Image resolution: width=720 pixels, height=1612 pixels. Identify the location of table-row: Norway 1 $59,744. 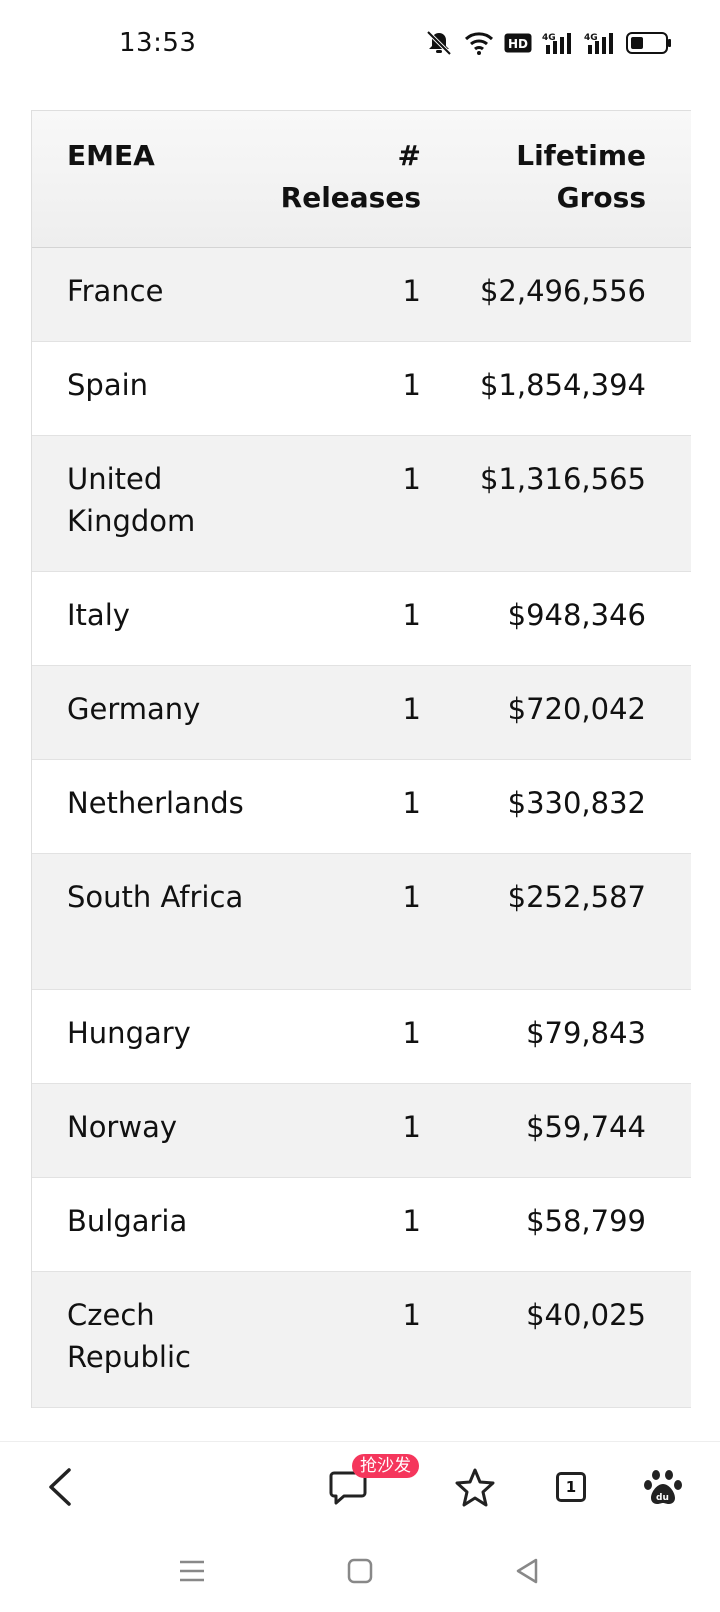
(361, 1131).